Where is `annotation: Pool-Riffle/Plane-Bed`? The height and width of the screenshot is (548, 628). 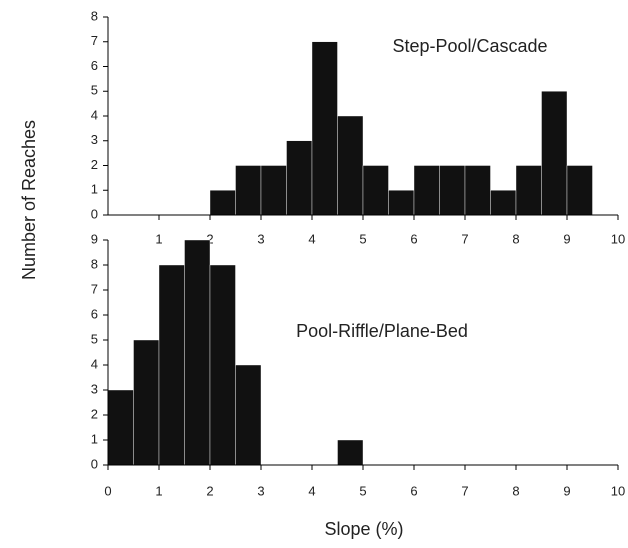 annotation: Pool-Riffle/Plane-Bed is located at coordinates (382, 331).